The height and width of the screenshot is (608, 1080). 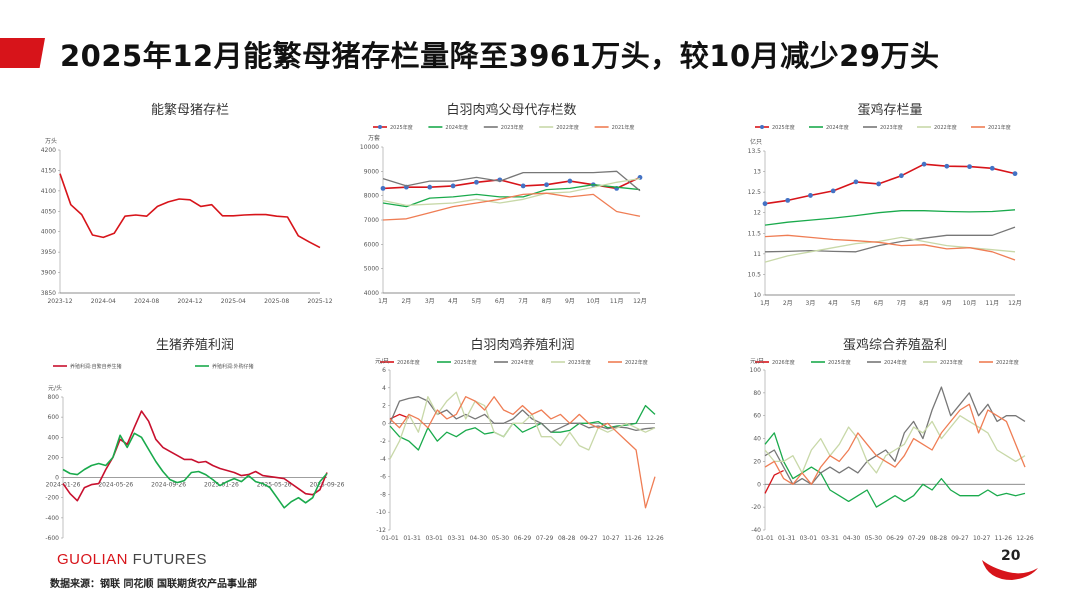 I want to click on x-tick-label: 9月, so click(x=570, y=301).